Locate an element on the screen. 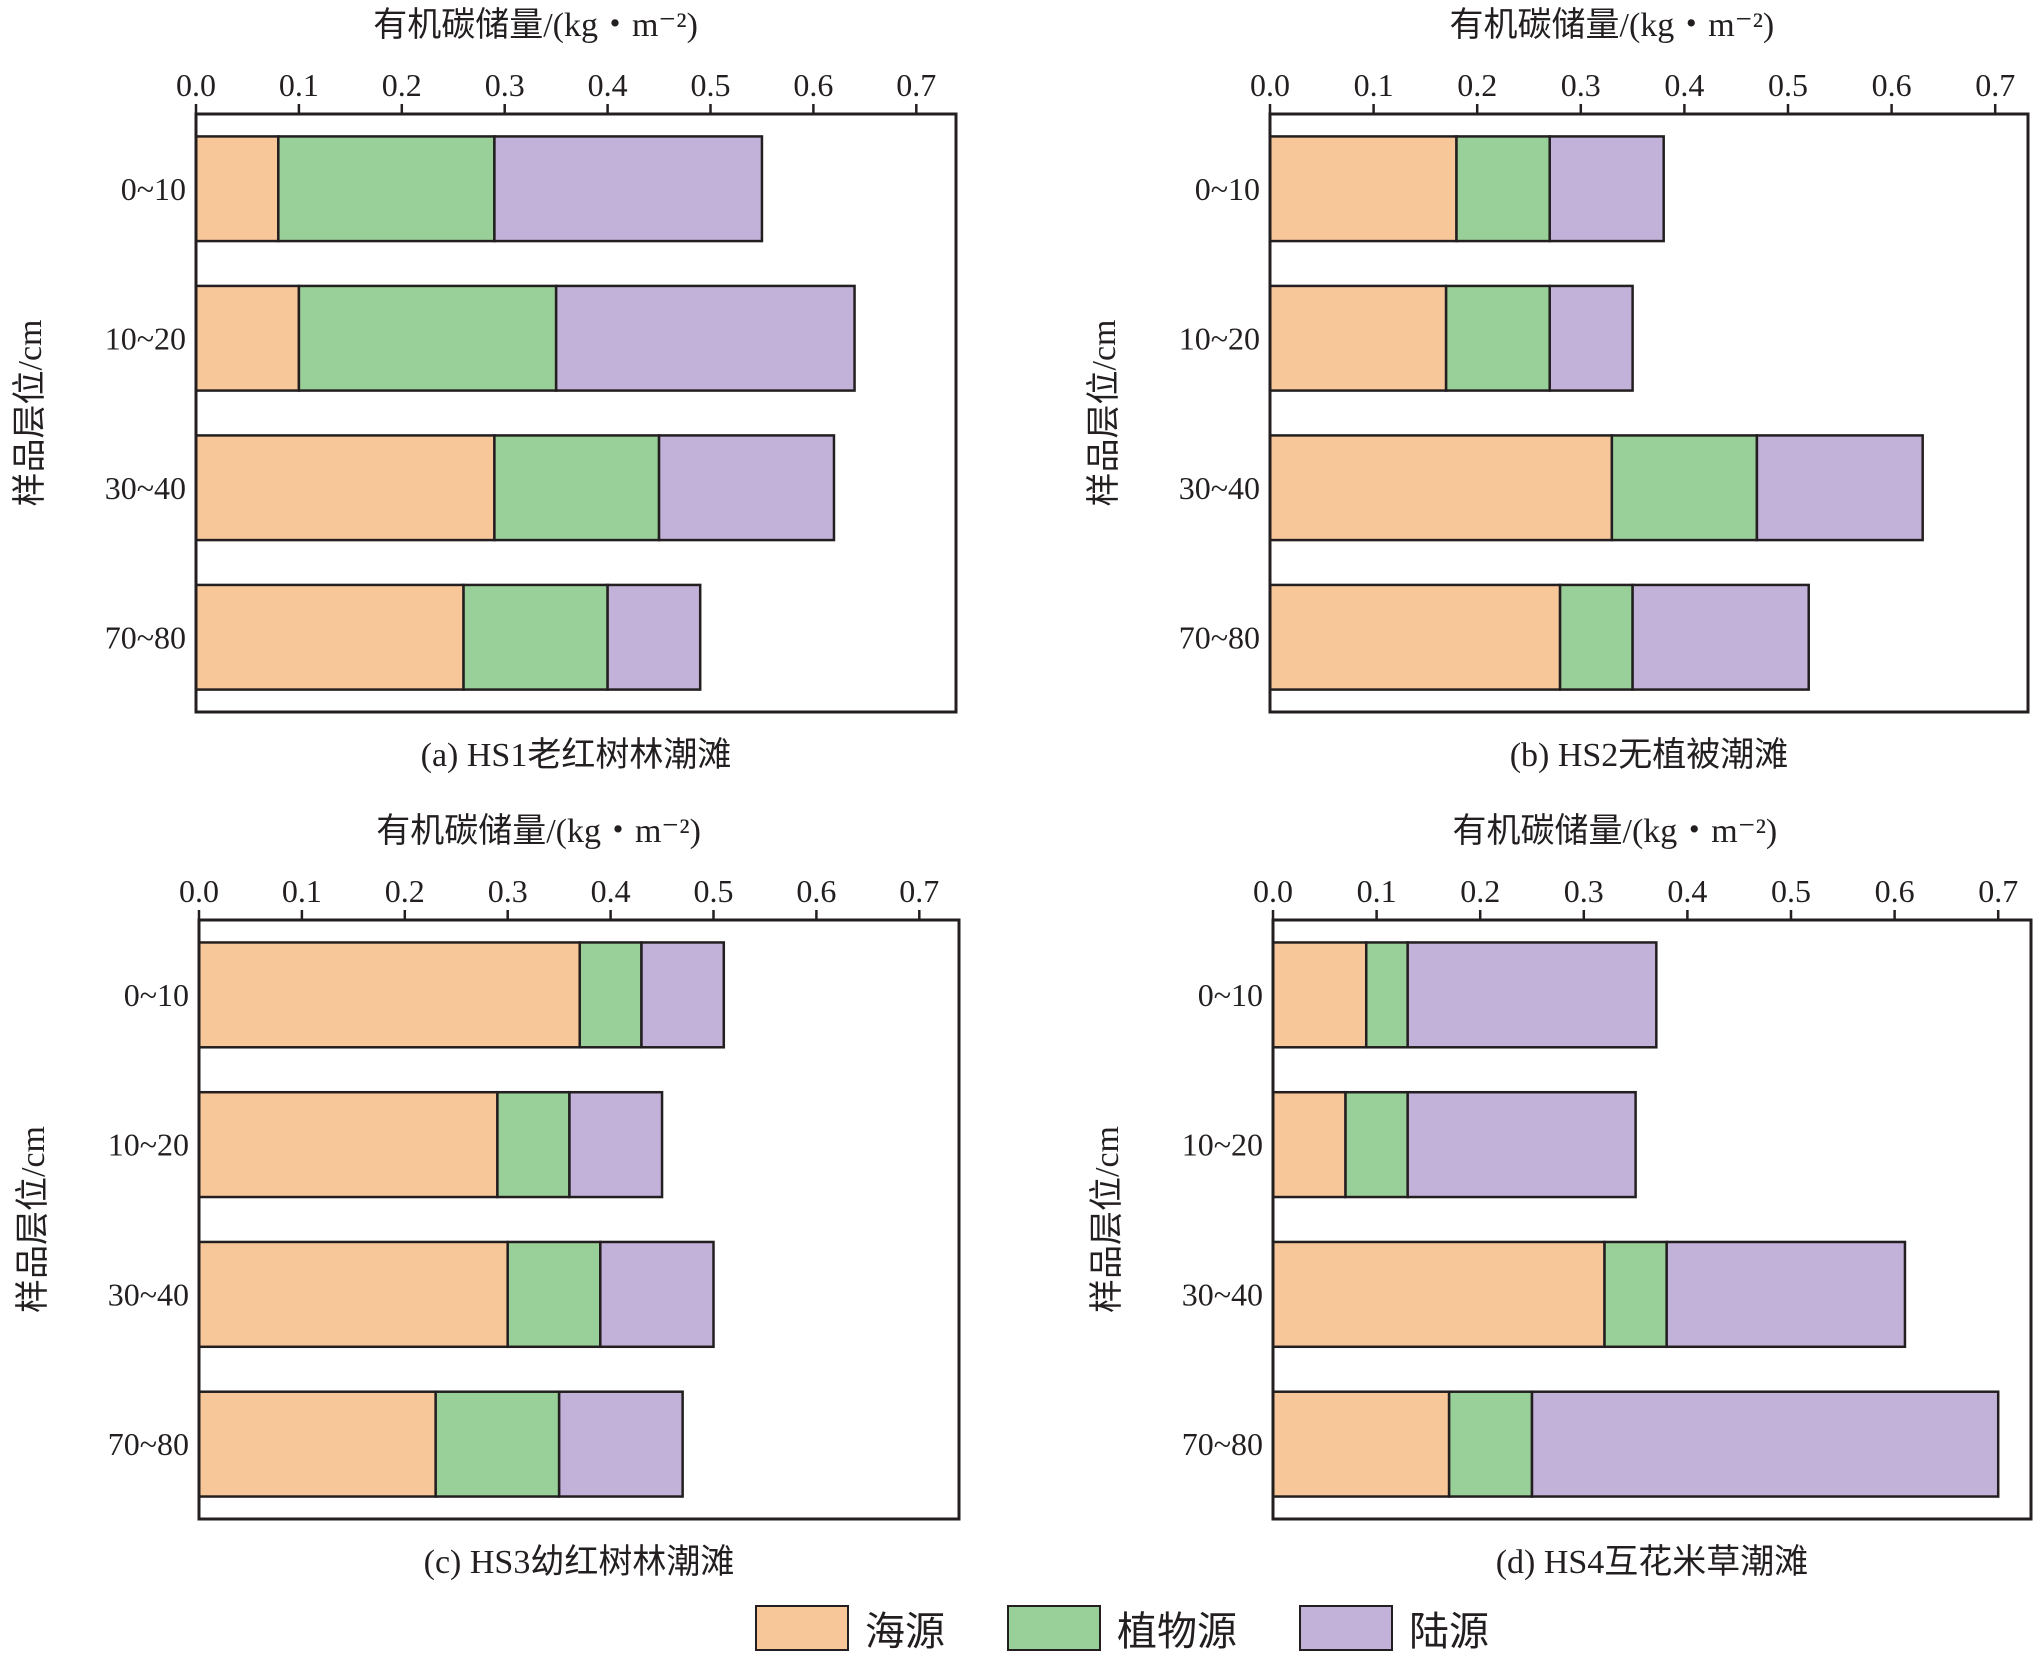  panel-caption: (b) HS2无植被潮滩 is located at coordinates (1649, 755).